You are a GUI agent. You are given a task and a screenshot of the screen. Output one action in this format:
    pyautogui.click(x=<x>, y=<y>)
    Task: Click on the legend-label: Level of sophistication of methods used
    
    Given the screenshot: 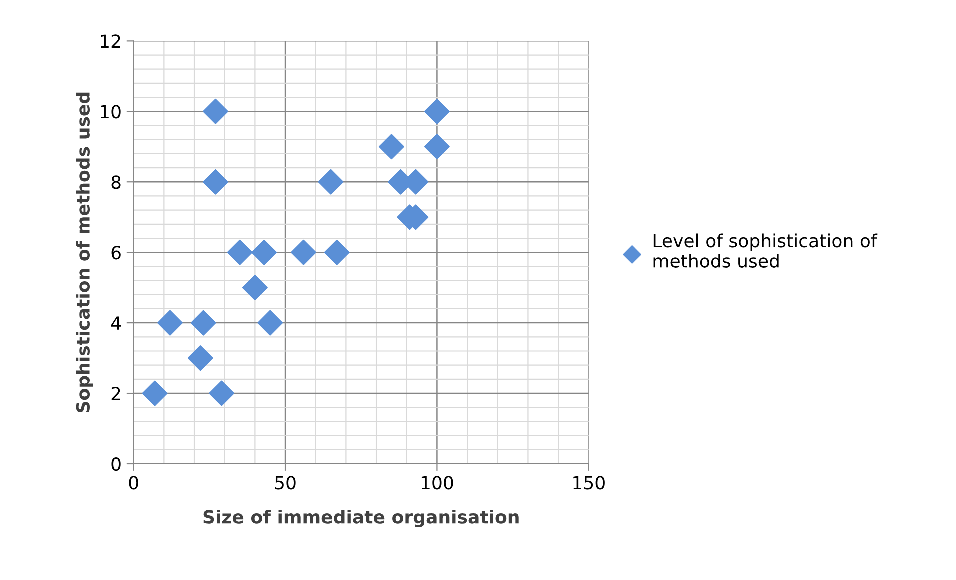 What is the action you would take?
    pyautogui.click(x=766, y=251)
    